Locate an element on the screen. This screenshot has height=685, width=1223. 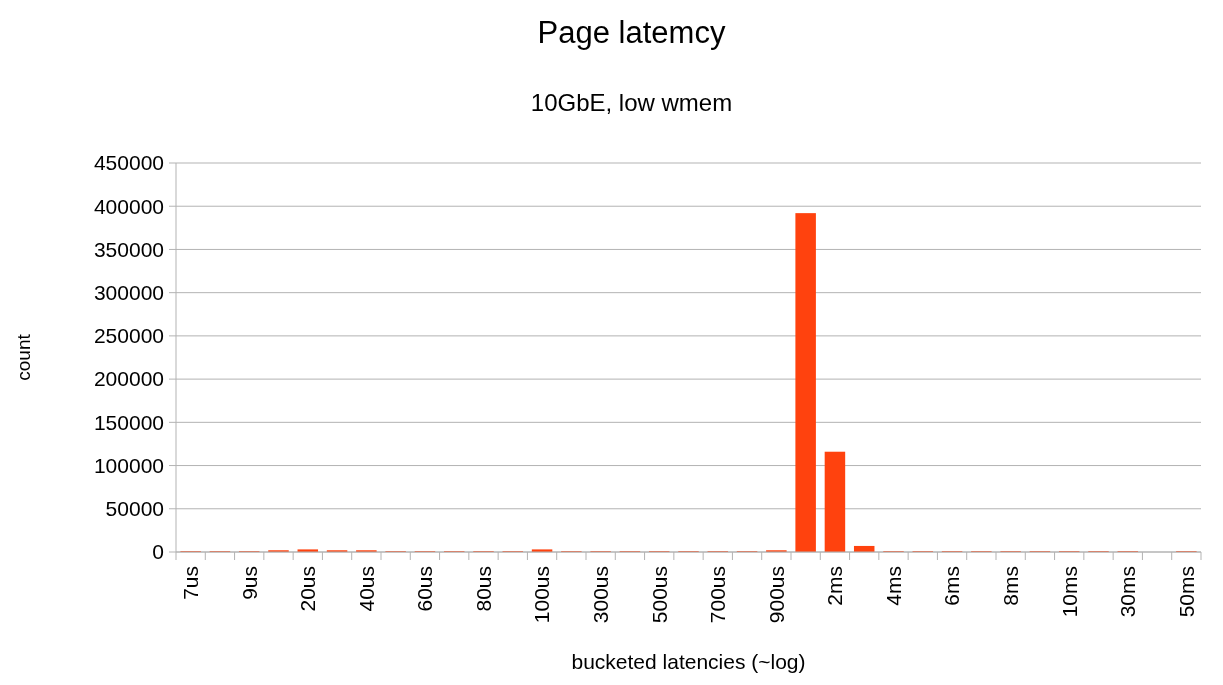
y-tick-label: 350000 is located at coordinates (128, 249).